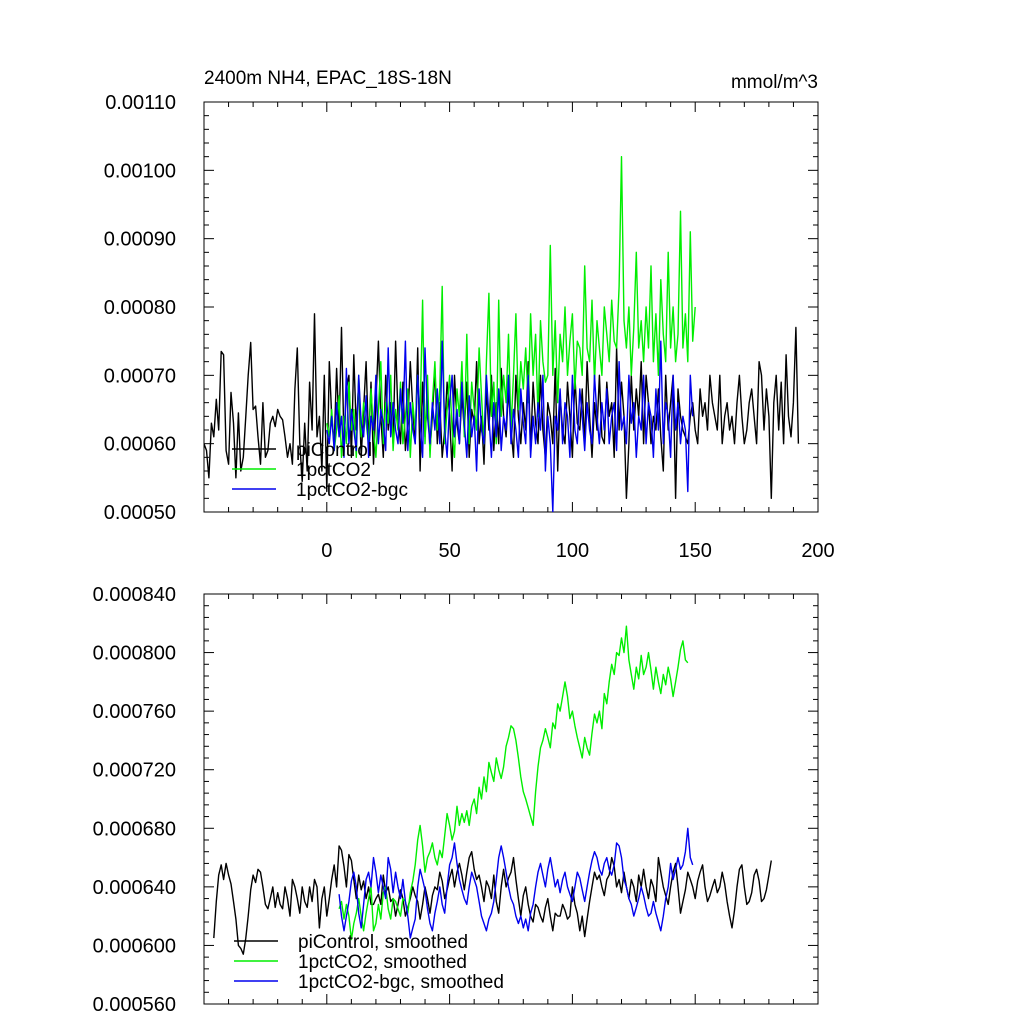  I want to click on y-tick-label: 0.000840, so click(134, 595).